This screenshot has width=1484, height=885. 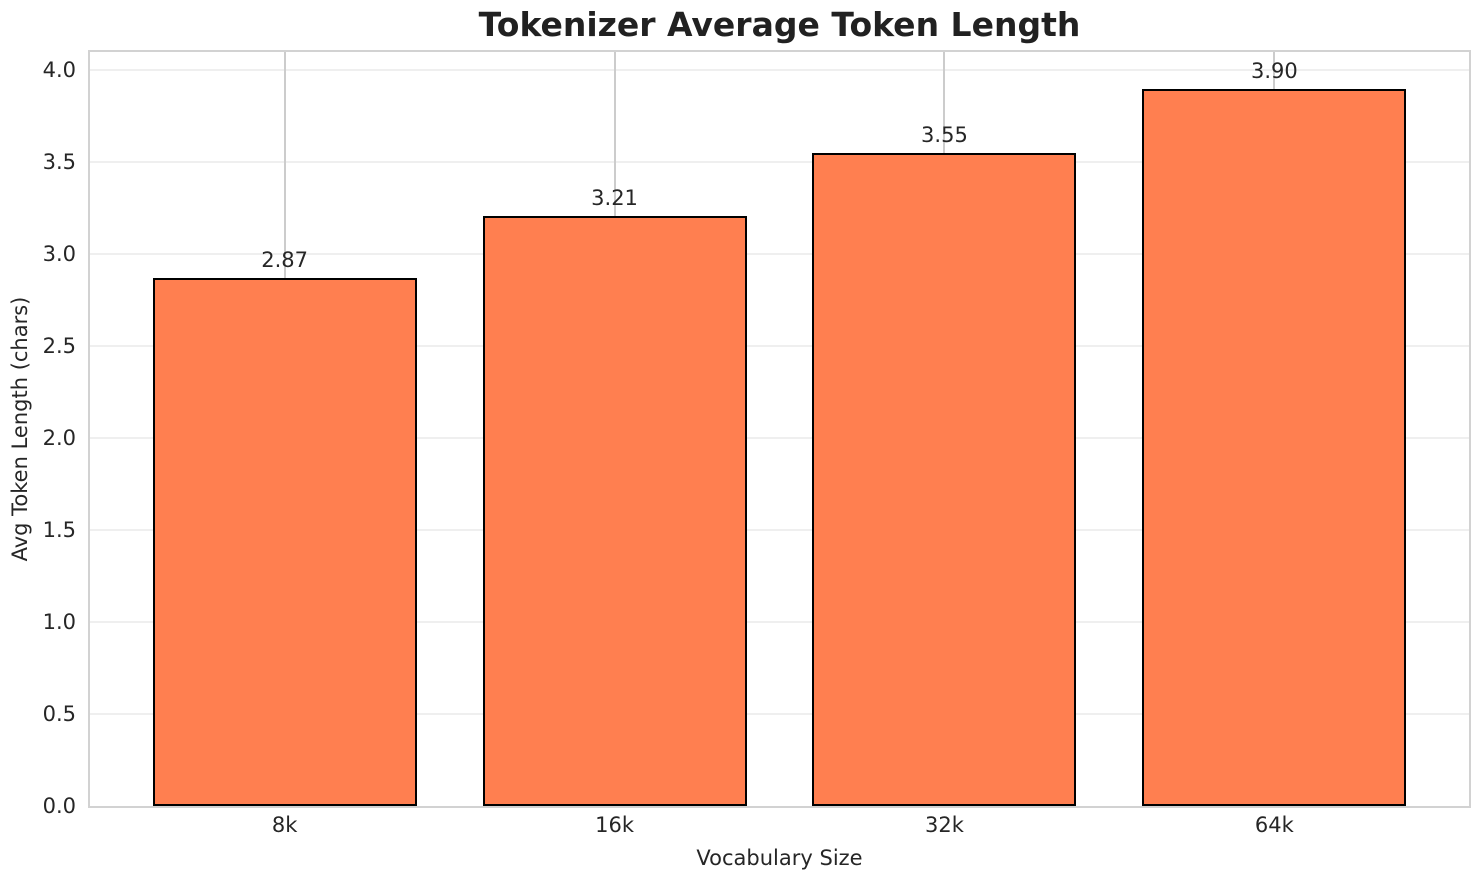 What do you see at coordinates (59, 346) in the screenshot?
I see `y-tick-label: 2.5` at bounding box center [59, 346].